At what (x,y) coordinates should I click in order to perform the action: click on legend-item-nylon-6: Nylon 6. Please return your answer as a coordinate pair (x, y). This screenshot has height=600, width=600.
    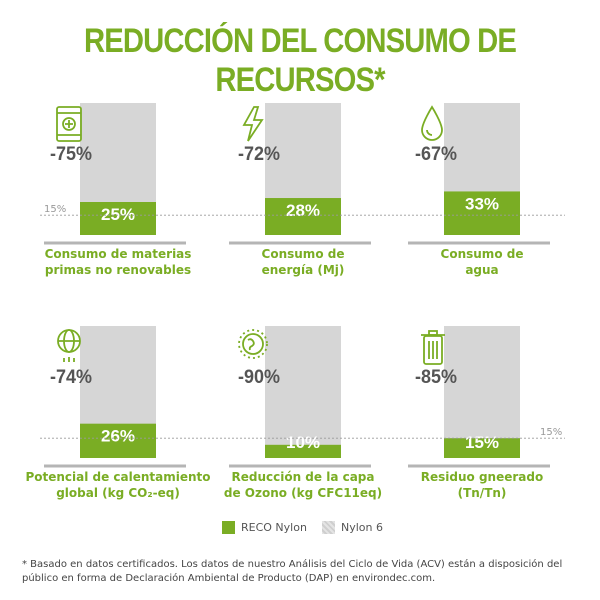
    Looking at the image, I should click on (352, 527).